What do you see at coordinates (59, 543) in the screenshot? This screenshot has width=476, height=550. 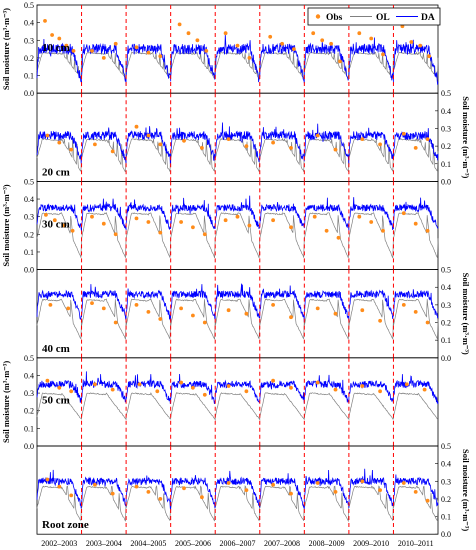 I see `year-label: 2002–2003` at bounding box center [59, 543].